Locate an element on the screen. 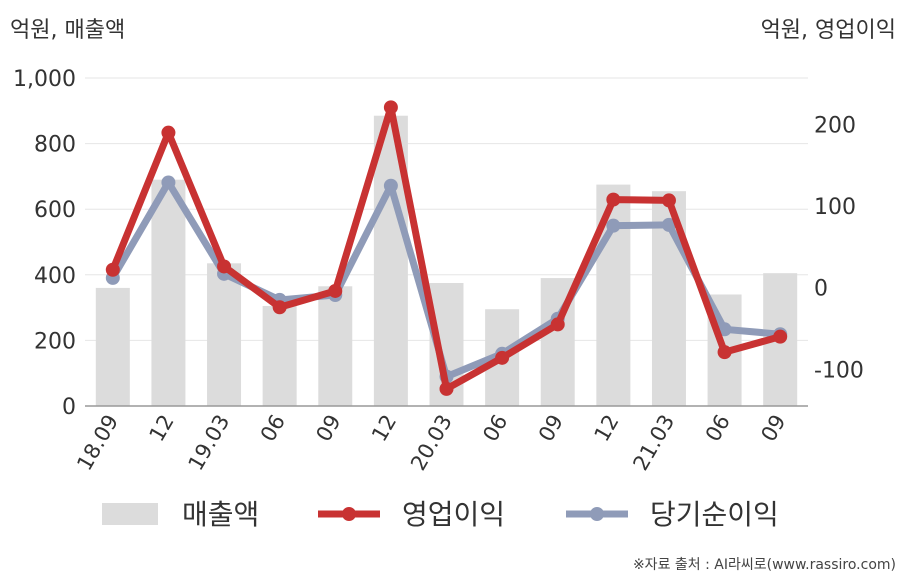 The height and width of the screenshot is (580, 908). x-tick-labels: 18.09 12 19.03 06 09 12 20.03 06 09 12 21.03 06 09 is located at coordinates (431, 442).